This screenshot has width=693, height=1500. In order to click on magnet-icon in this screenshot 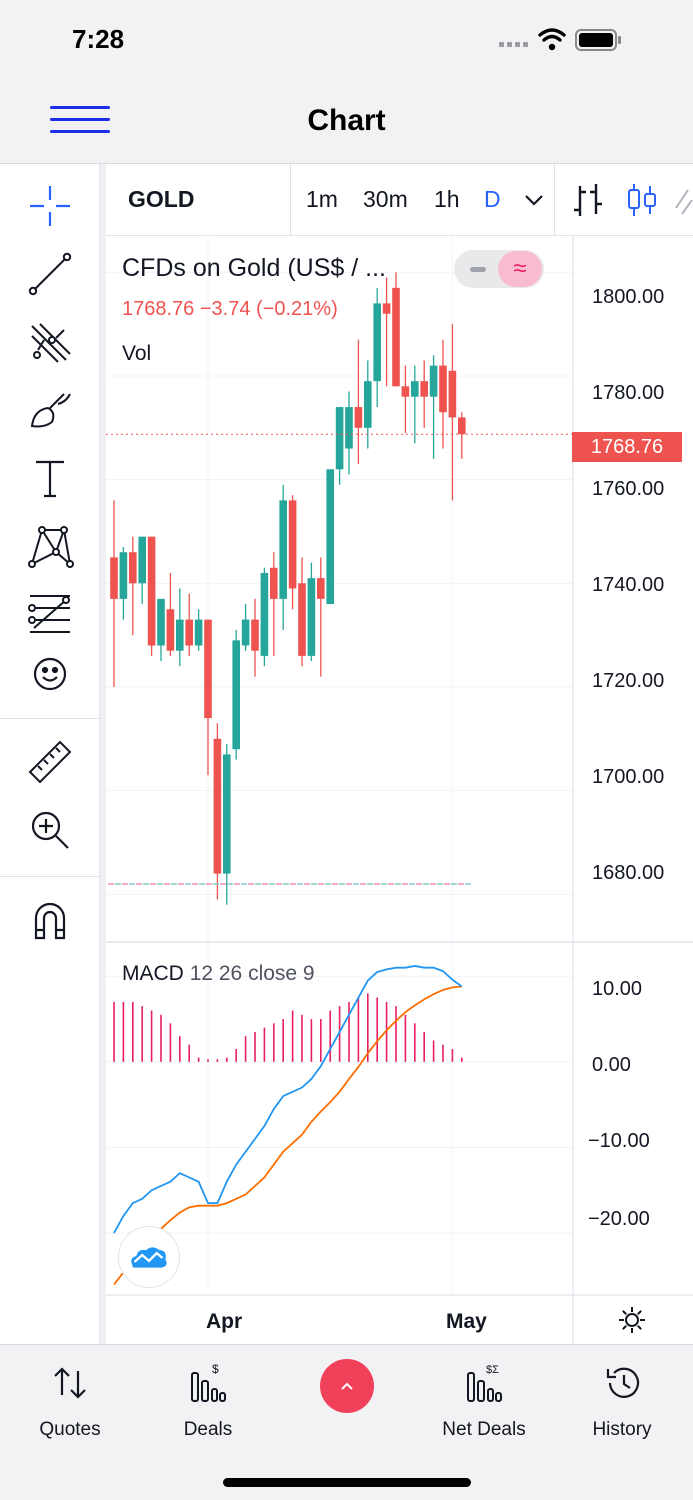, I will do `click(50, 921)`.